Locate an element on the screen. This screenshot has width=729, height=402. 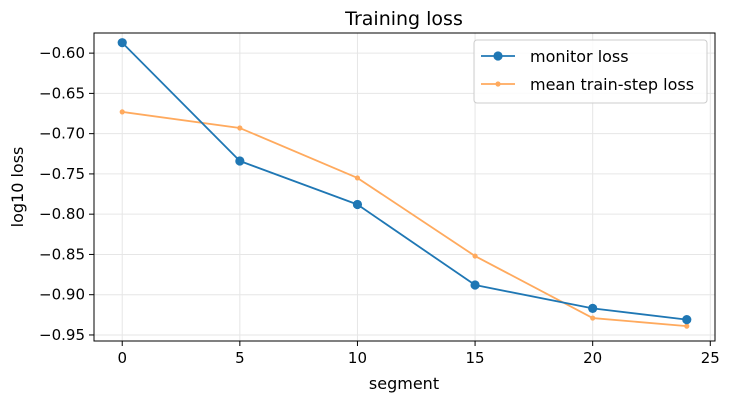
x-tick-label: 20 is located at coordinates (592, 358).